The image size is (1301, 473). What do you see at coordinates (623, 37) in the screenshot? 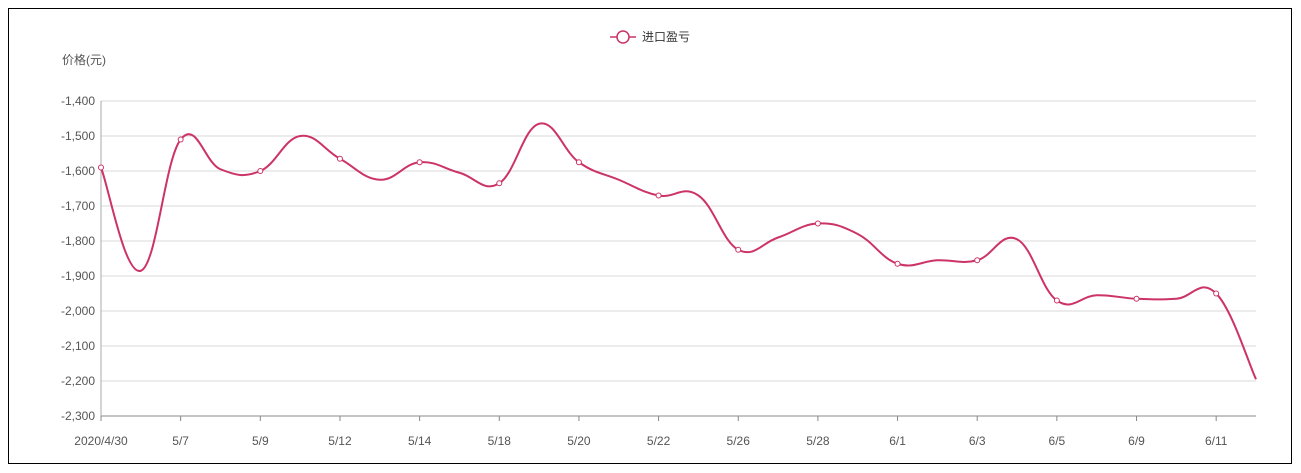
I see `legend-circle-marker` at bounding box center [623, 37].